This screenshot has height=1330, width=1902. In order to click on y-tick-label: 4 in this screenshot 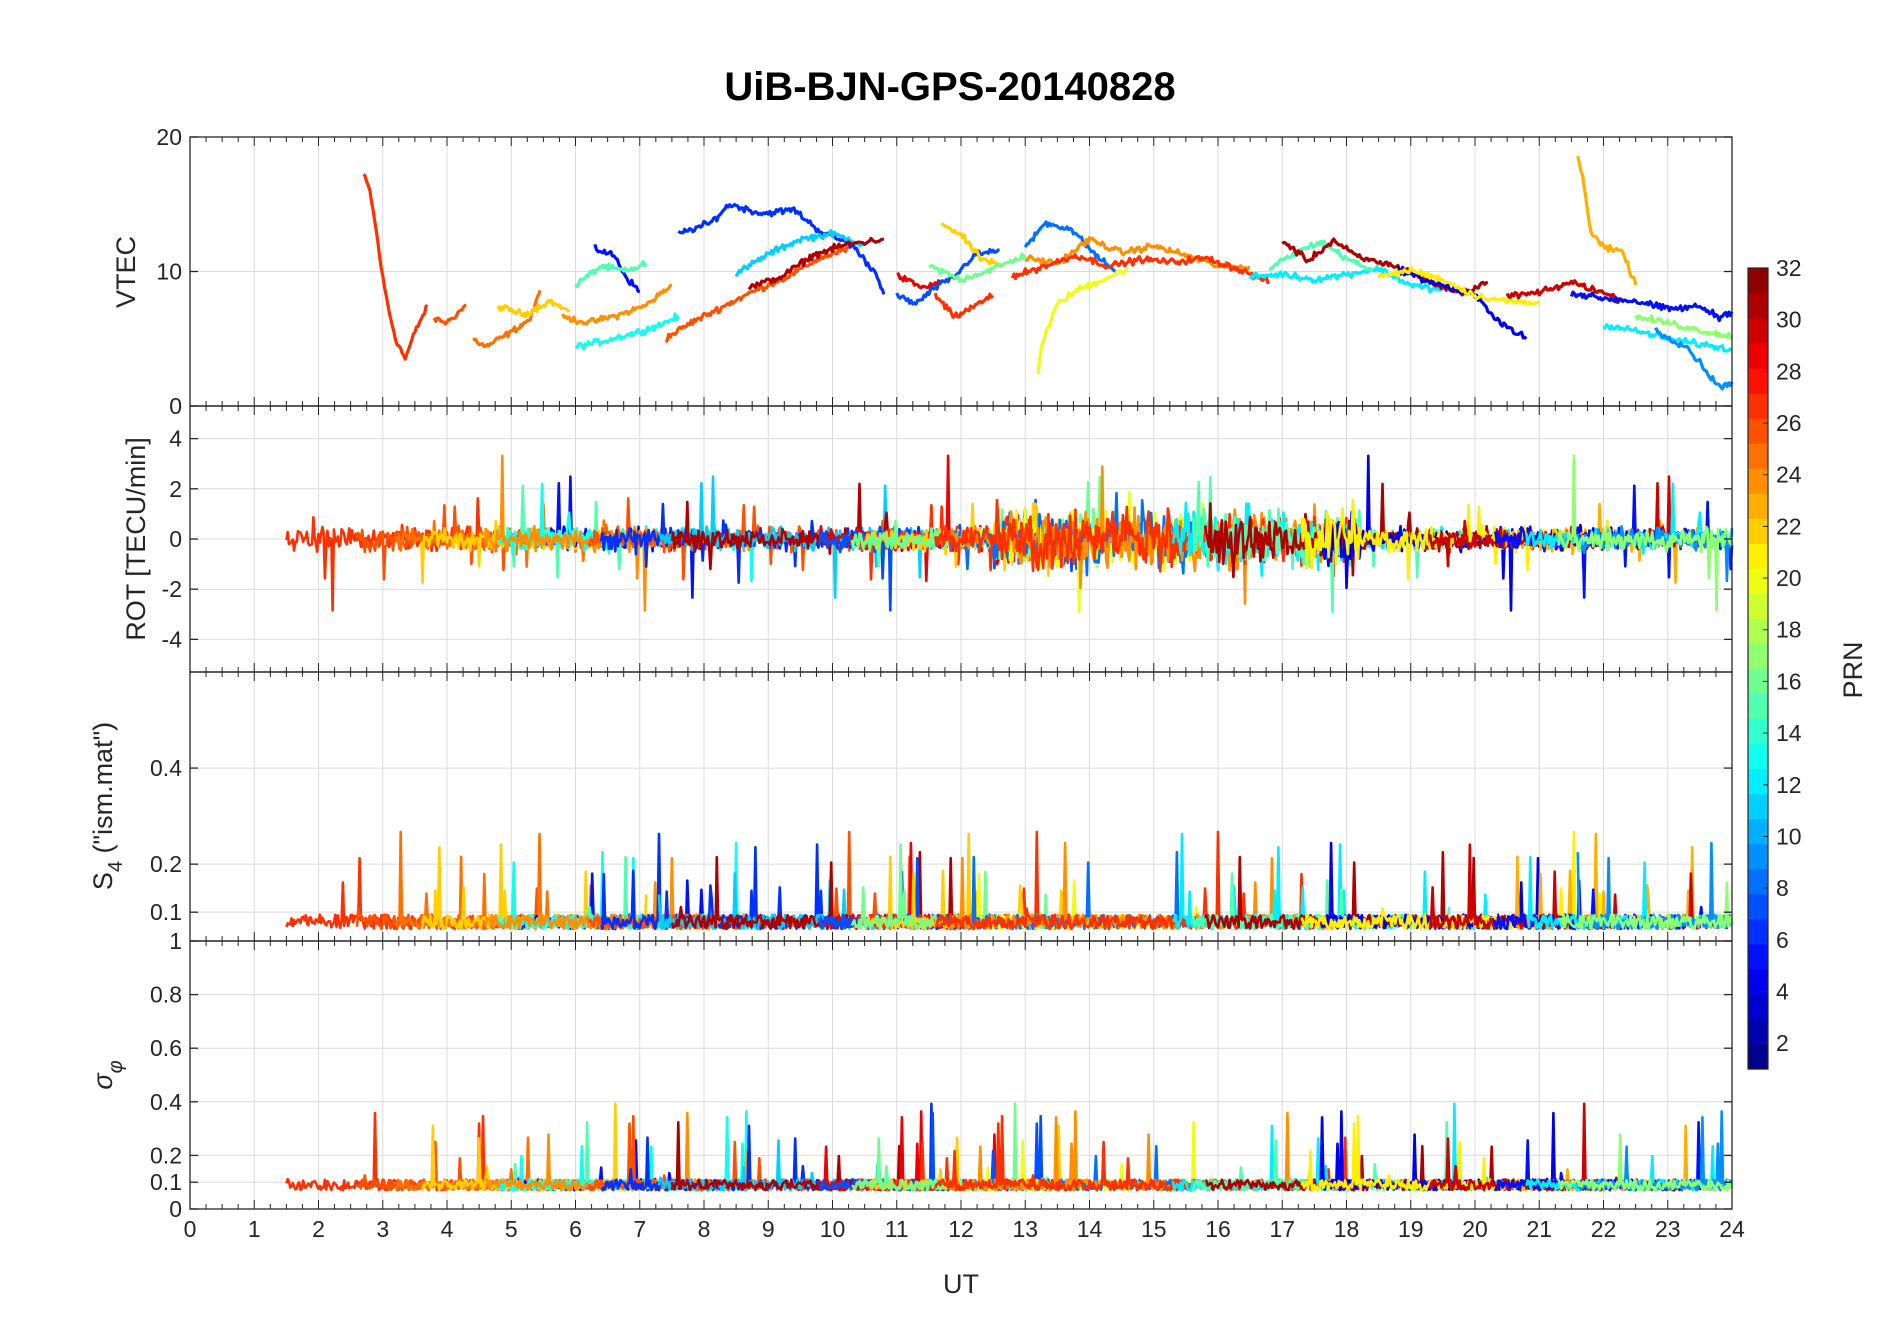, I will do `click(175, 439)`.